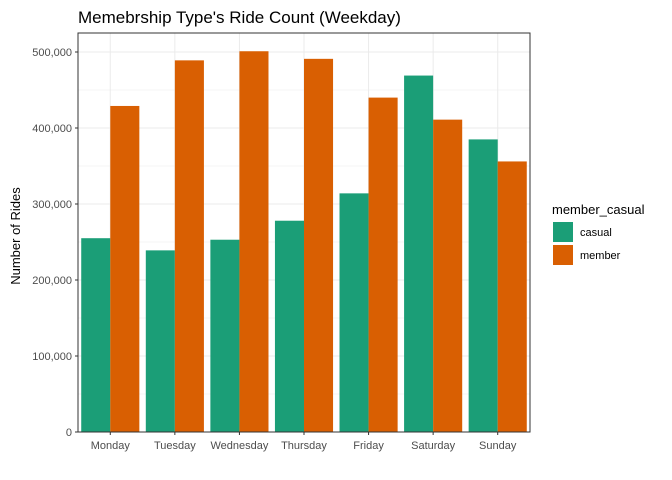  What do you see at coordinates (304, 446) in the screenshot?
I see `x-tick-label: Thursday` at bounding box center [304, 446].